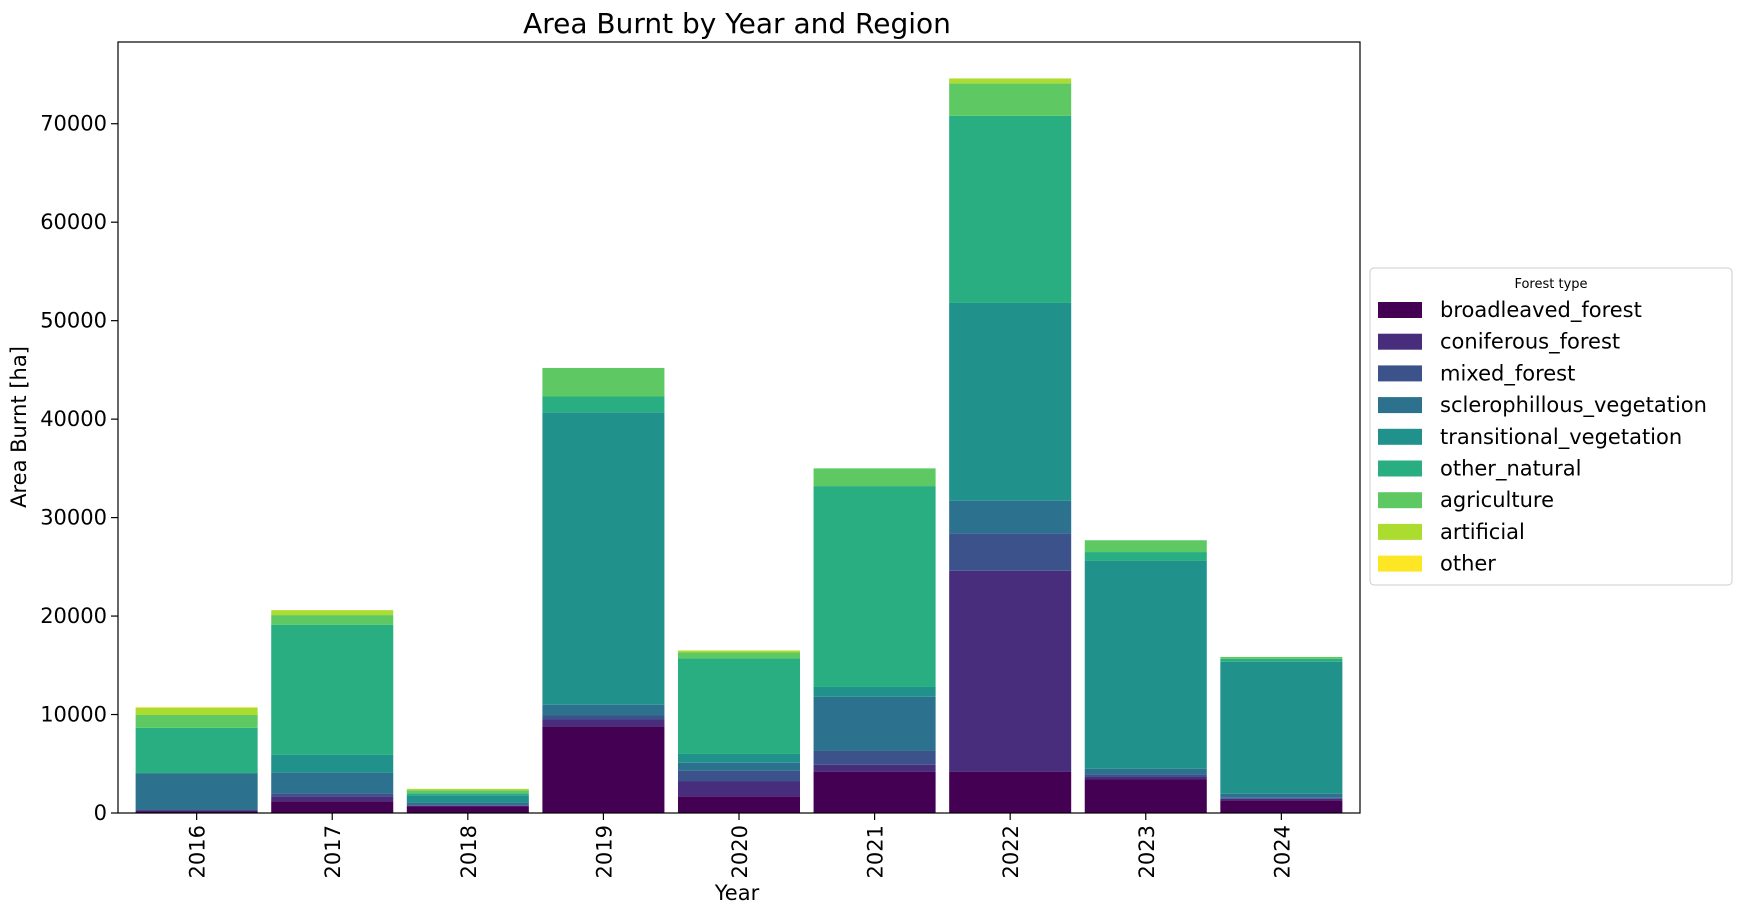  I want to click on legend-swatch-mixed_forest, so click(1400, 373).